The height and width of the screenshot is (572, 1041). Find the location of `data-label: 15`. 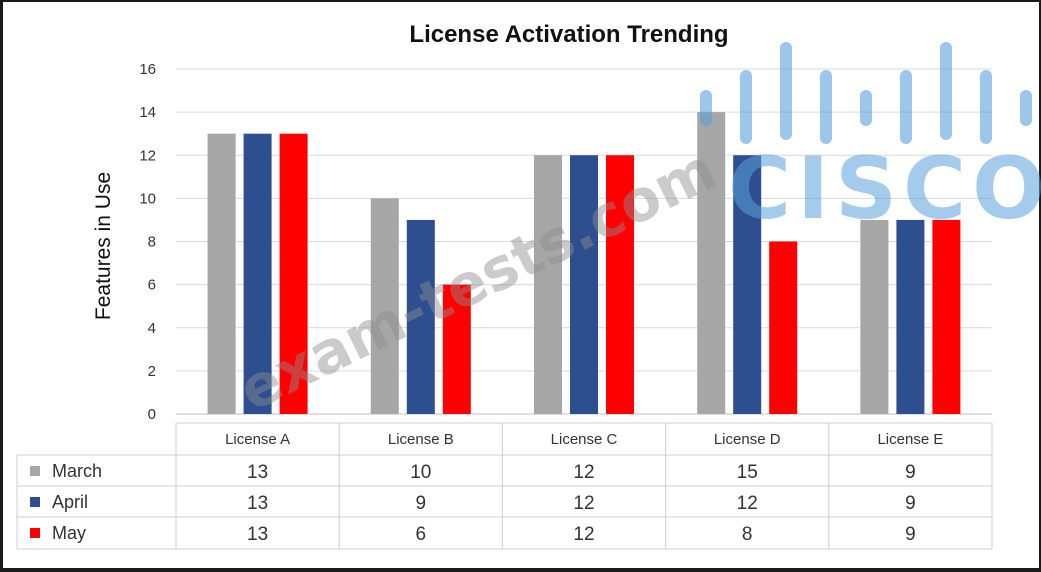

data-label: 15 is located at coordinates (747, 472).